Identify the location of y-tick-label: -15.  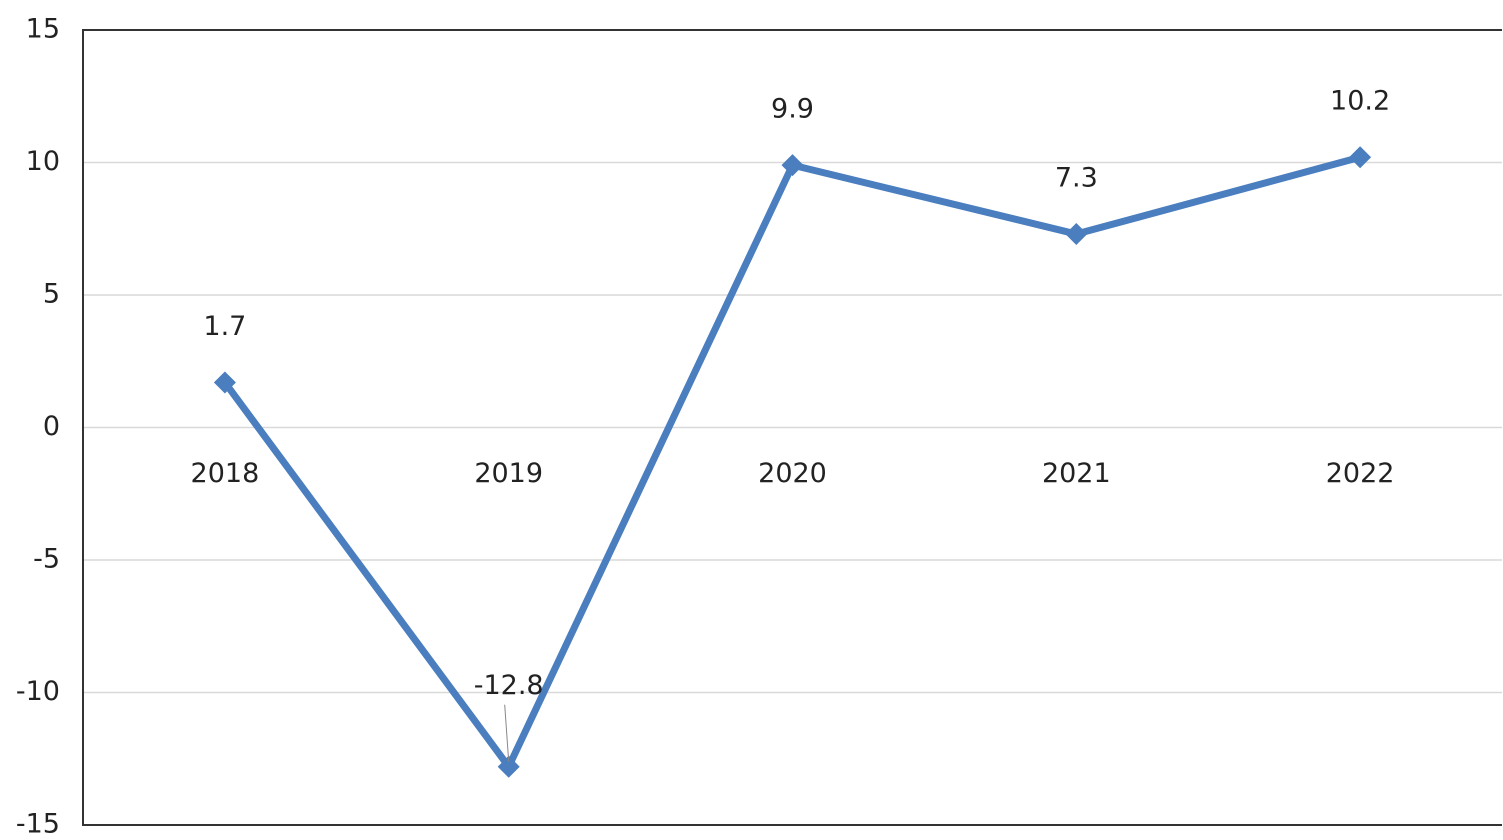
(38, 824).